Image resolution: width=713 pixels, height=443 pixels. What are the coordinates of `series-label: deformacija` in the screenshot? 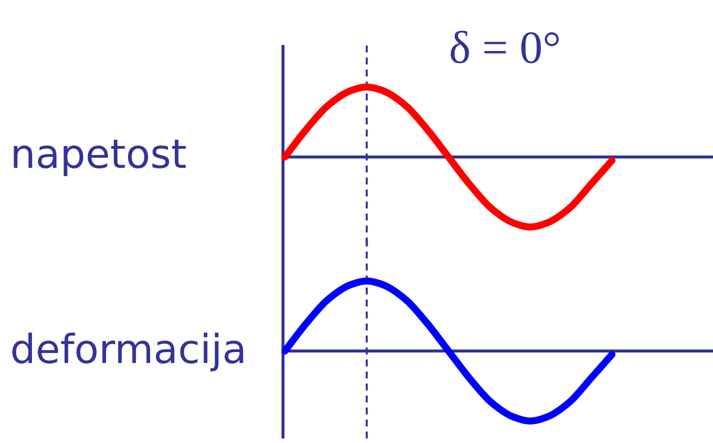 It's located at (128, 352).